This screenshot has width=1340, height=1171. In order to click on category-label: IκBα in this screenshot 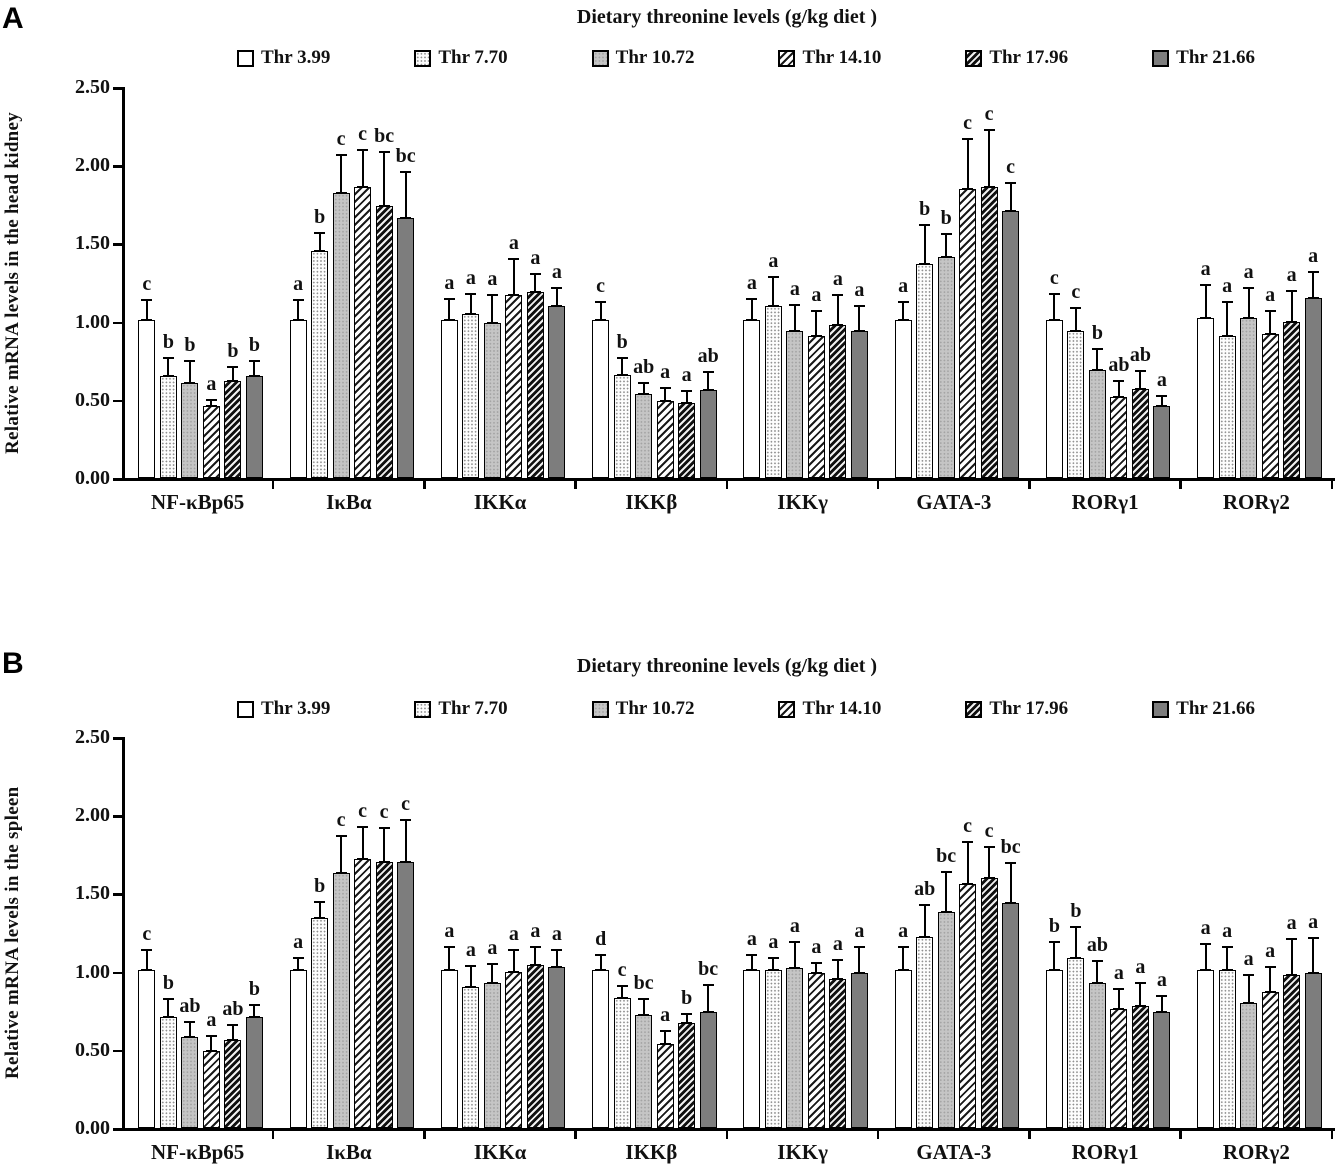, I will do `click(349, 502)`.